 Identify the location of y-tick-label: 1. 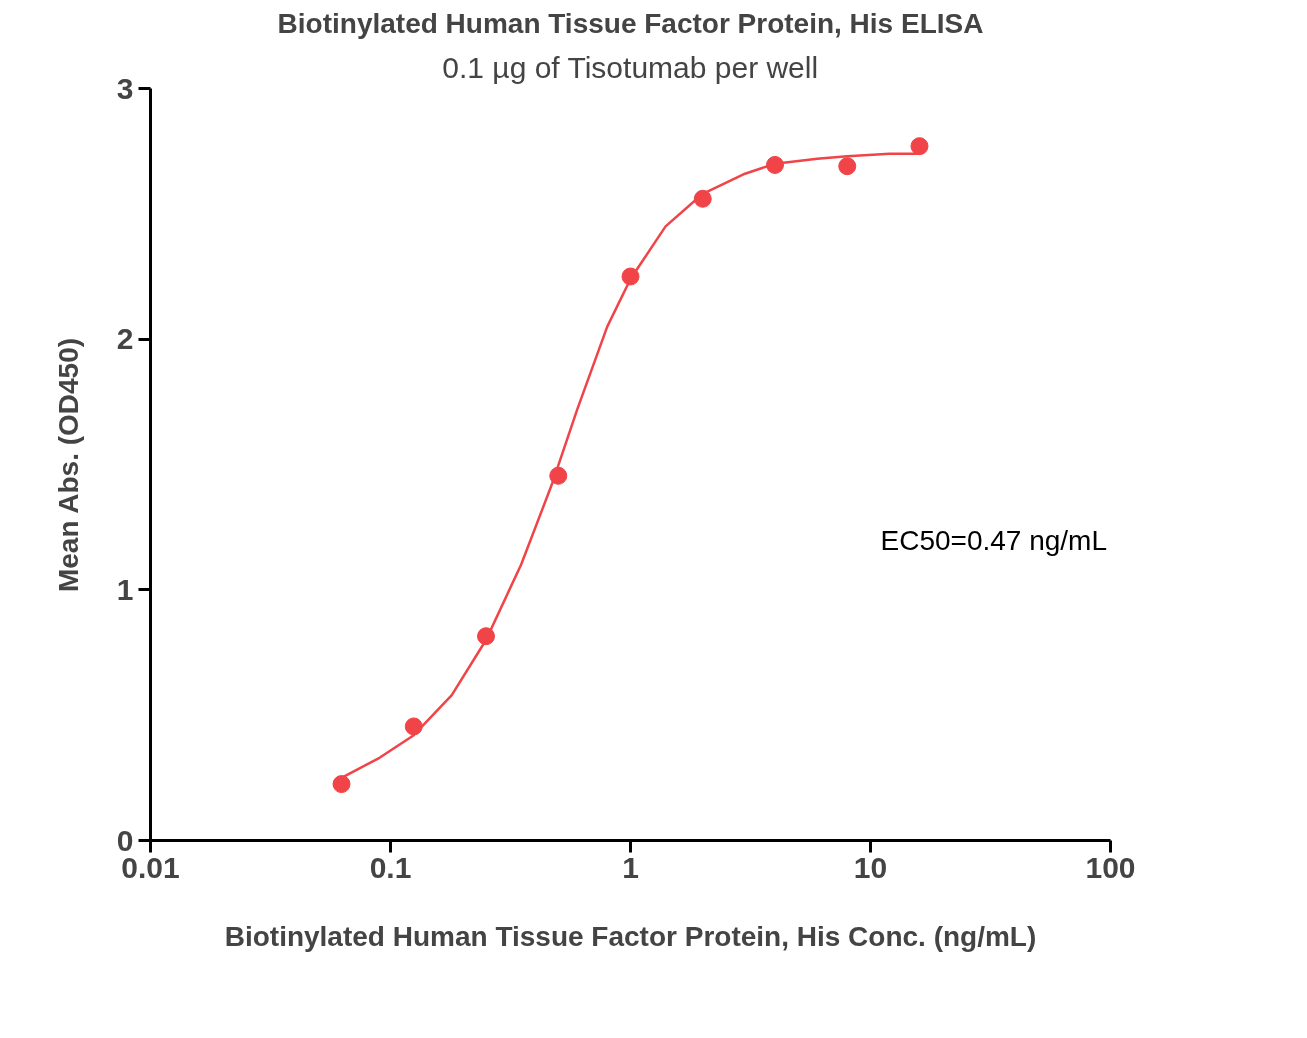
(125, 589).